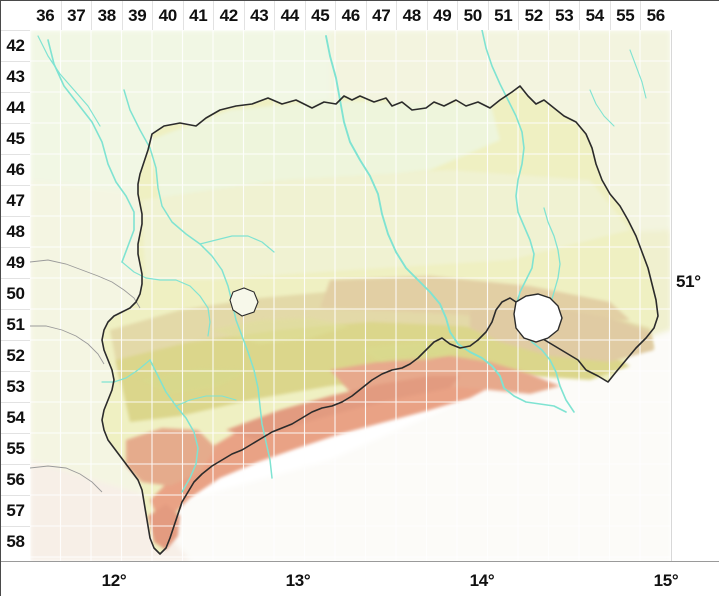  What do you see at coordinates (15, 107) in the screenshot?
I see `axis-left-tick-44: 44` at bounding box center [15, 107].